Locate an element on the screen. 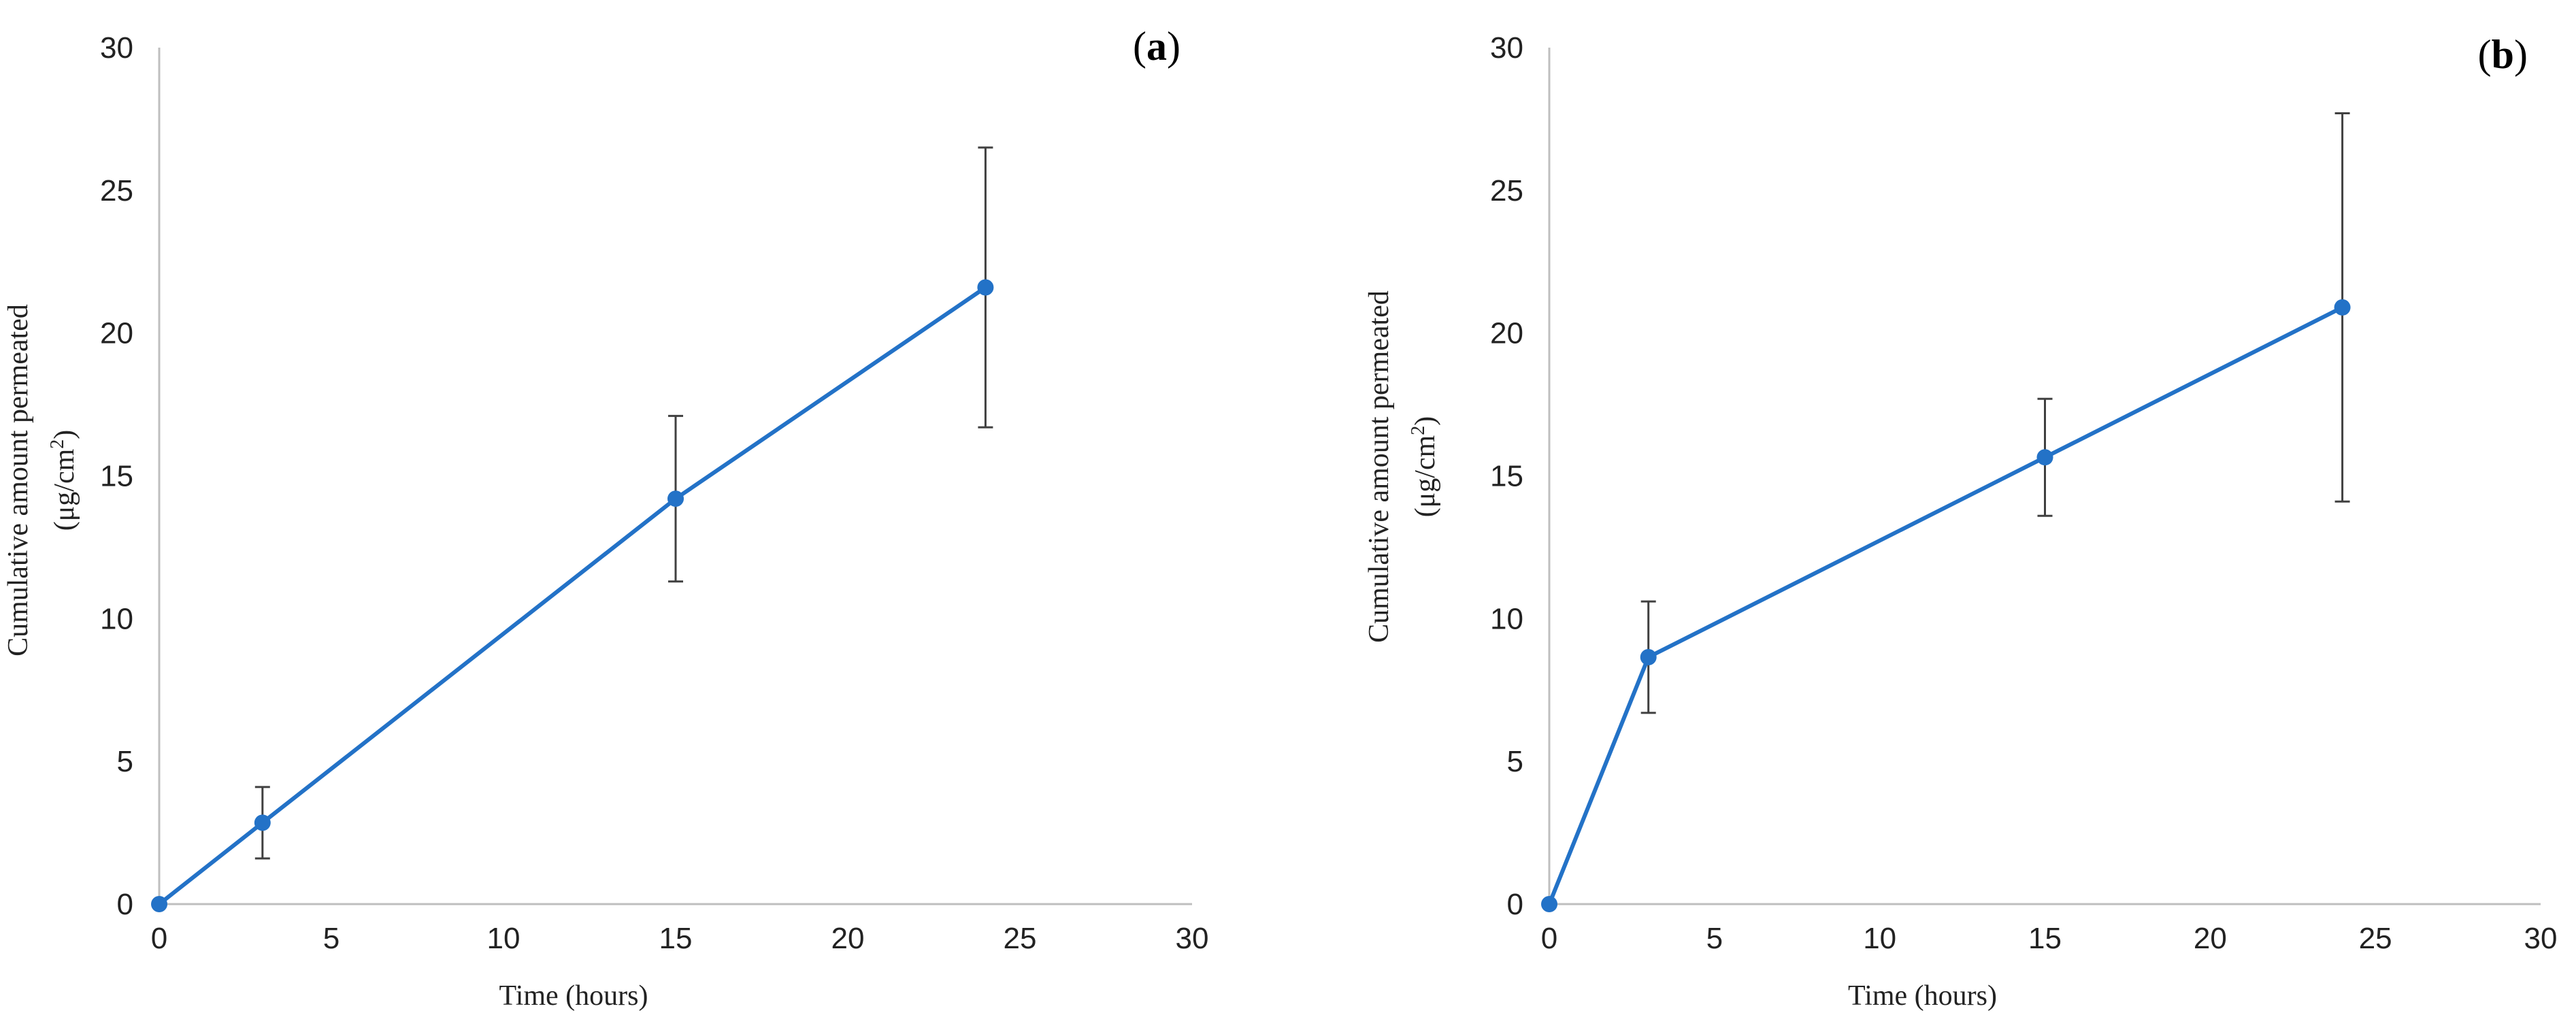 The image size is (2576, 1032). panel-label-letter: a is located at coordinates (1157, 46).